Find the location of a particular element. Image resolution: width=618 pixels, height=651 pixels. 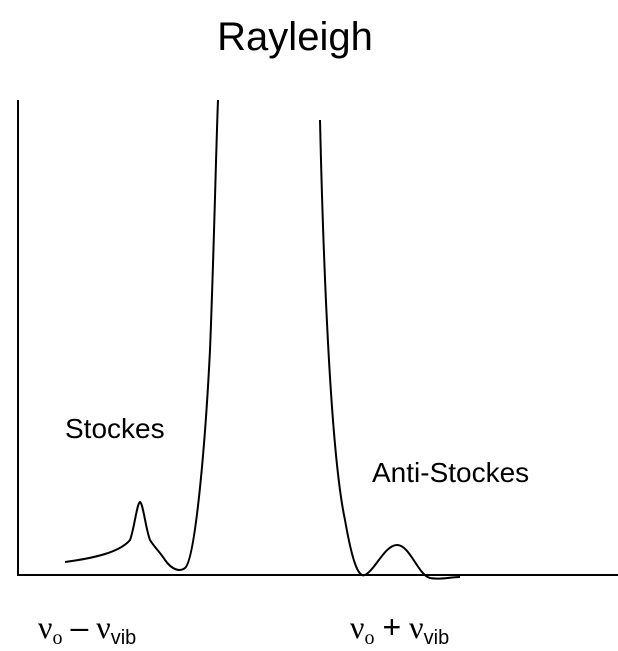

operator: – is located at coordinates (79, 627).